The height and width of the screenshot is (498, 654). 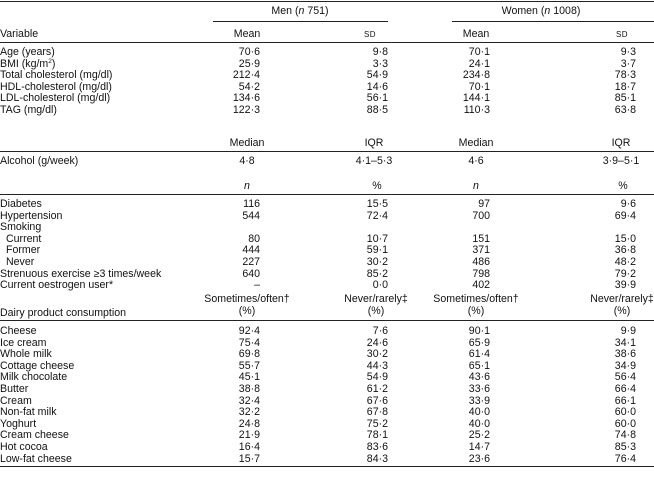 What do you see at coordinates (621, 161) in the screenshot?
I see `women-iqr-value: 3·9–5·1` at bounding box center [621, 161].